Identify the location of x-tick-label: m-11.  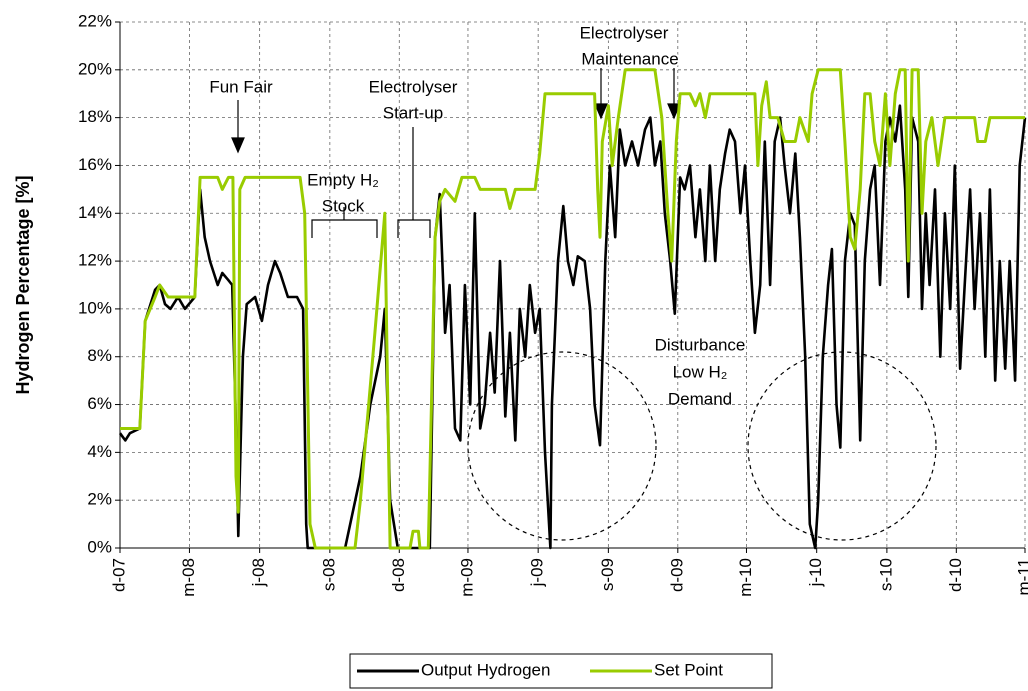
(1021, 576).